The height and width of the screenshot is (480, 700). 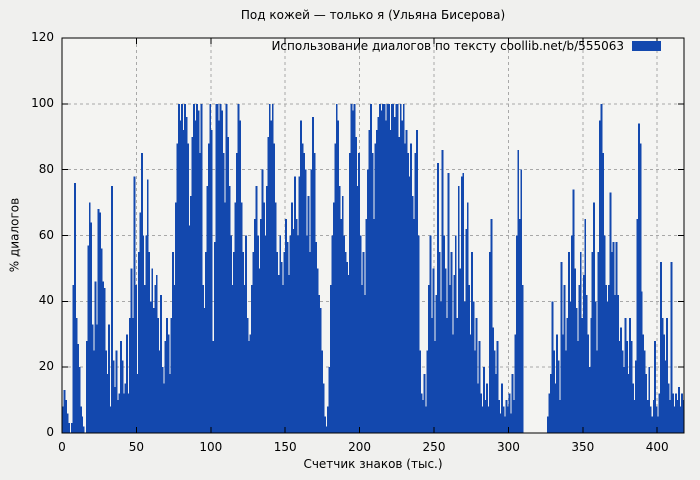 I want to click on chart-title: Под кожей — только я (Ульяна Бисерова), so click(x=373, y=15).